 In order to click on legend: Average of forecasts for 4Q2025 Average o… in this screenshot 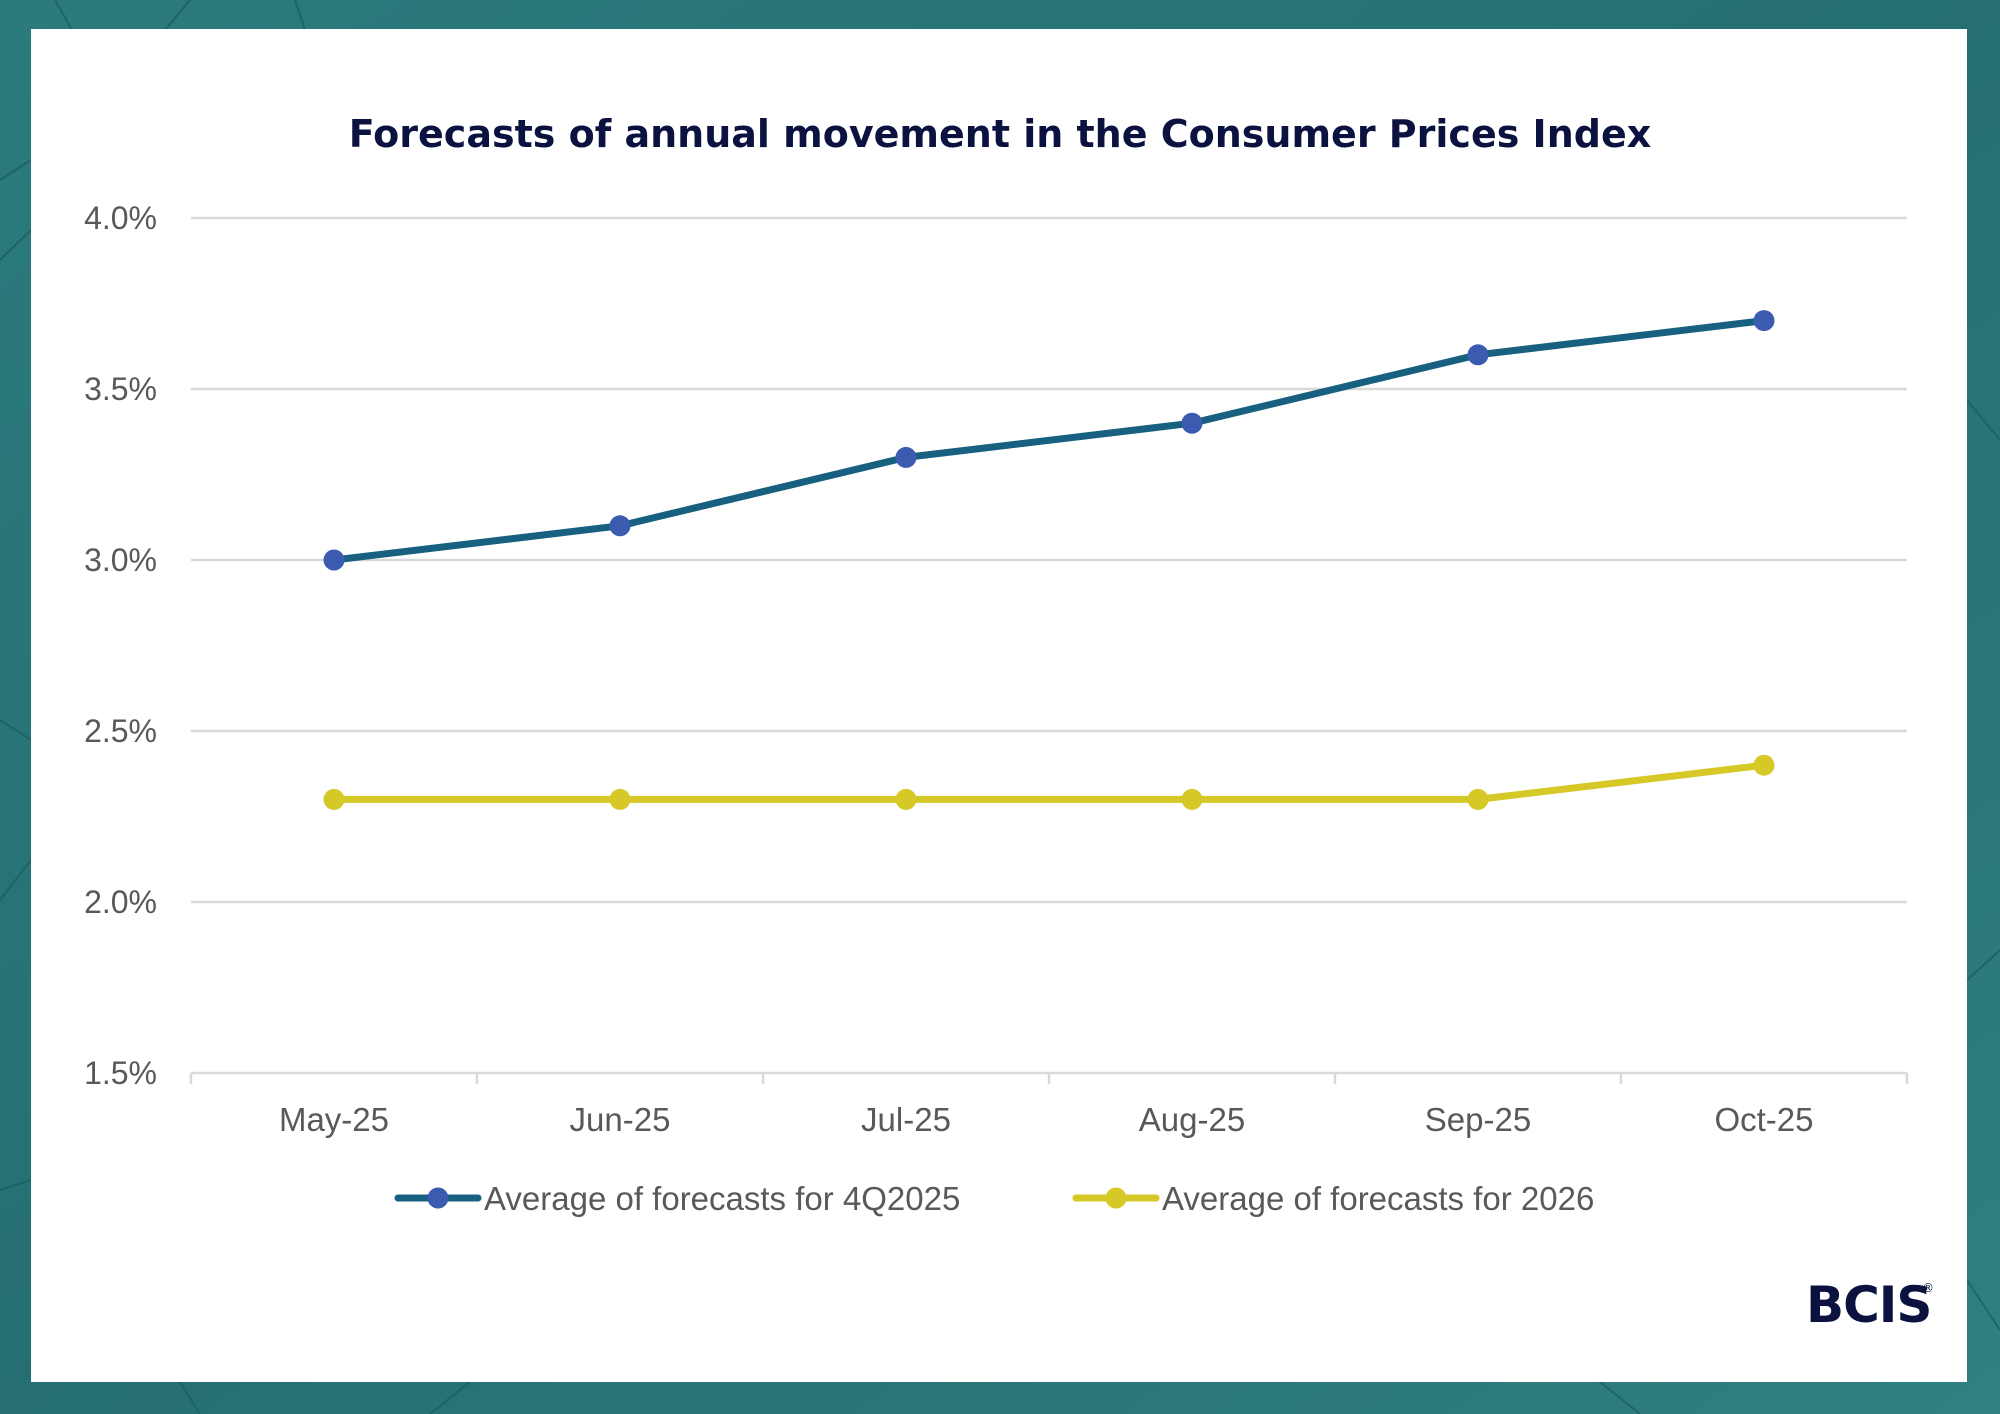, I will do `click(994, 1198)`.